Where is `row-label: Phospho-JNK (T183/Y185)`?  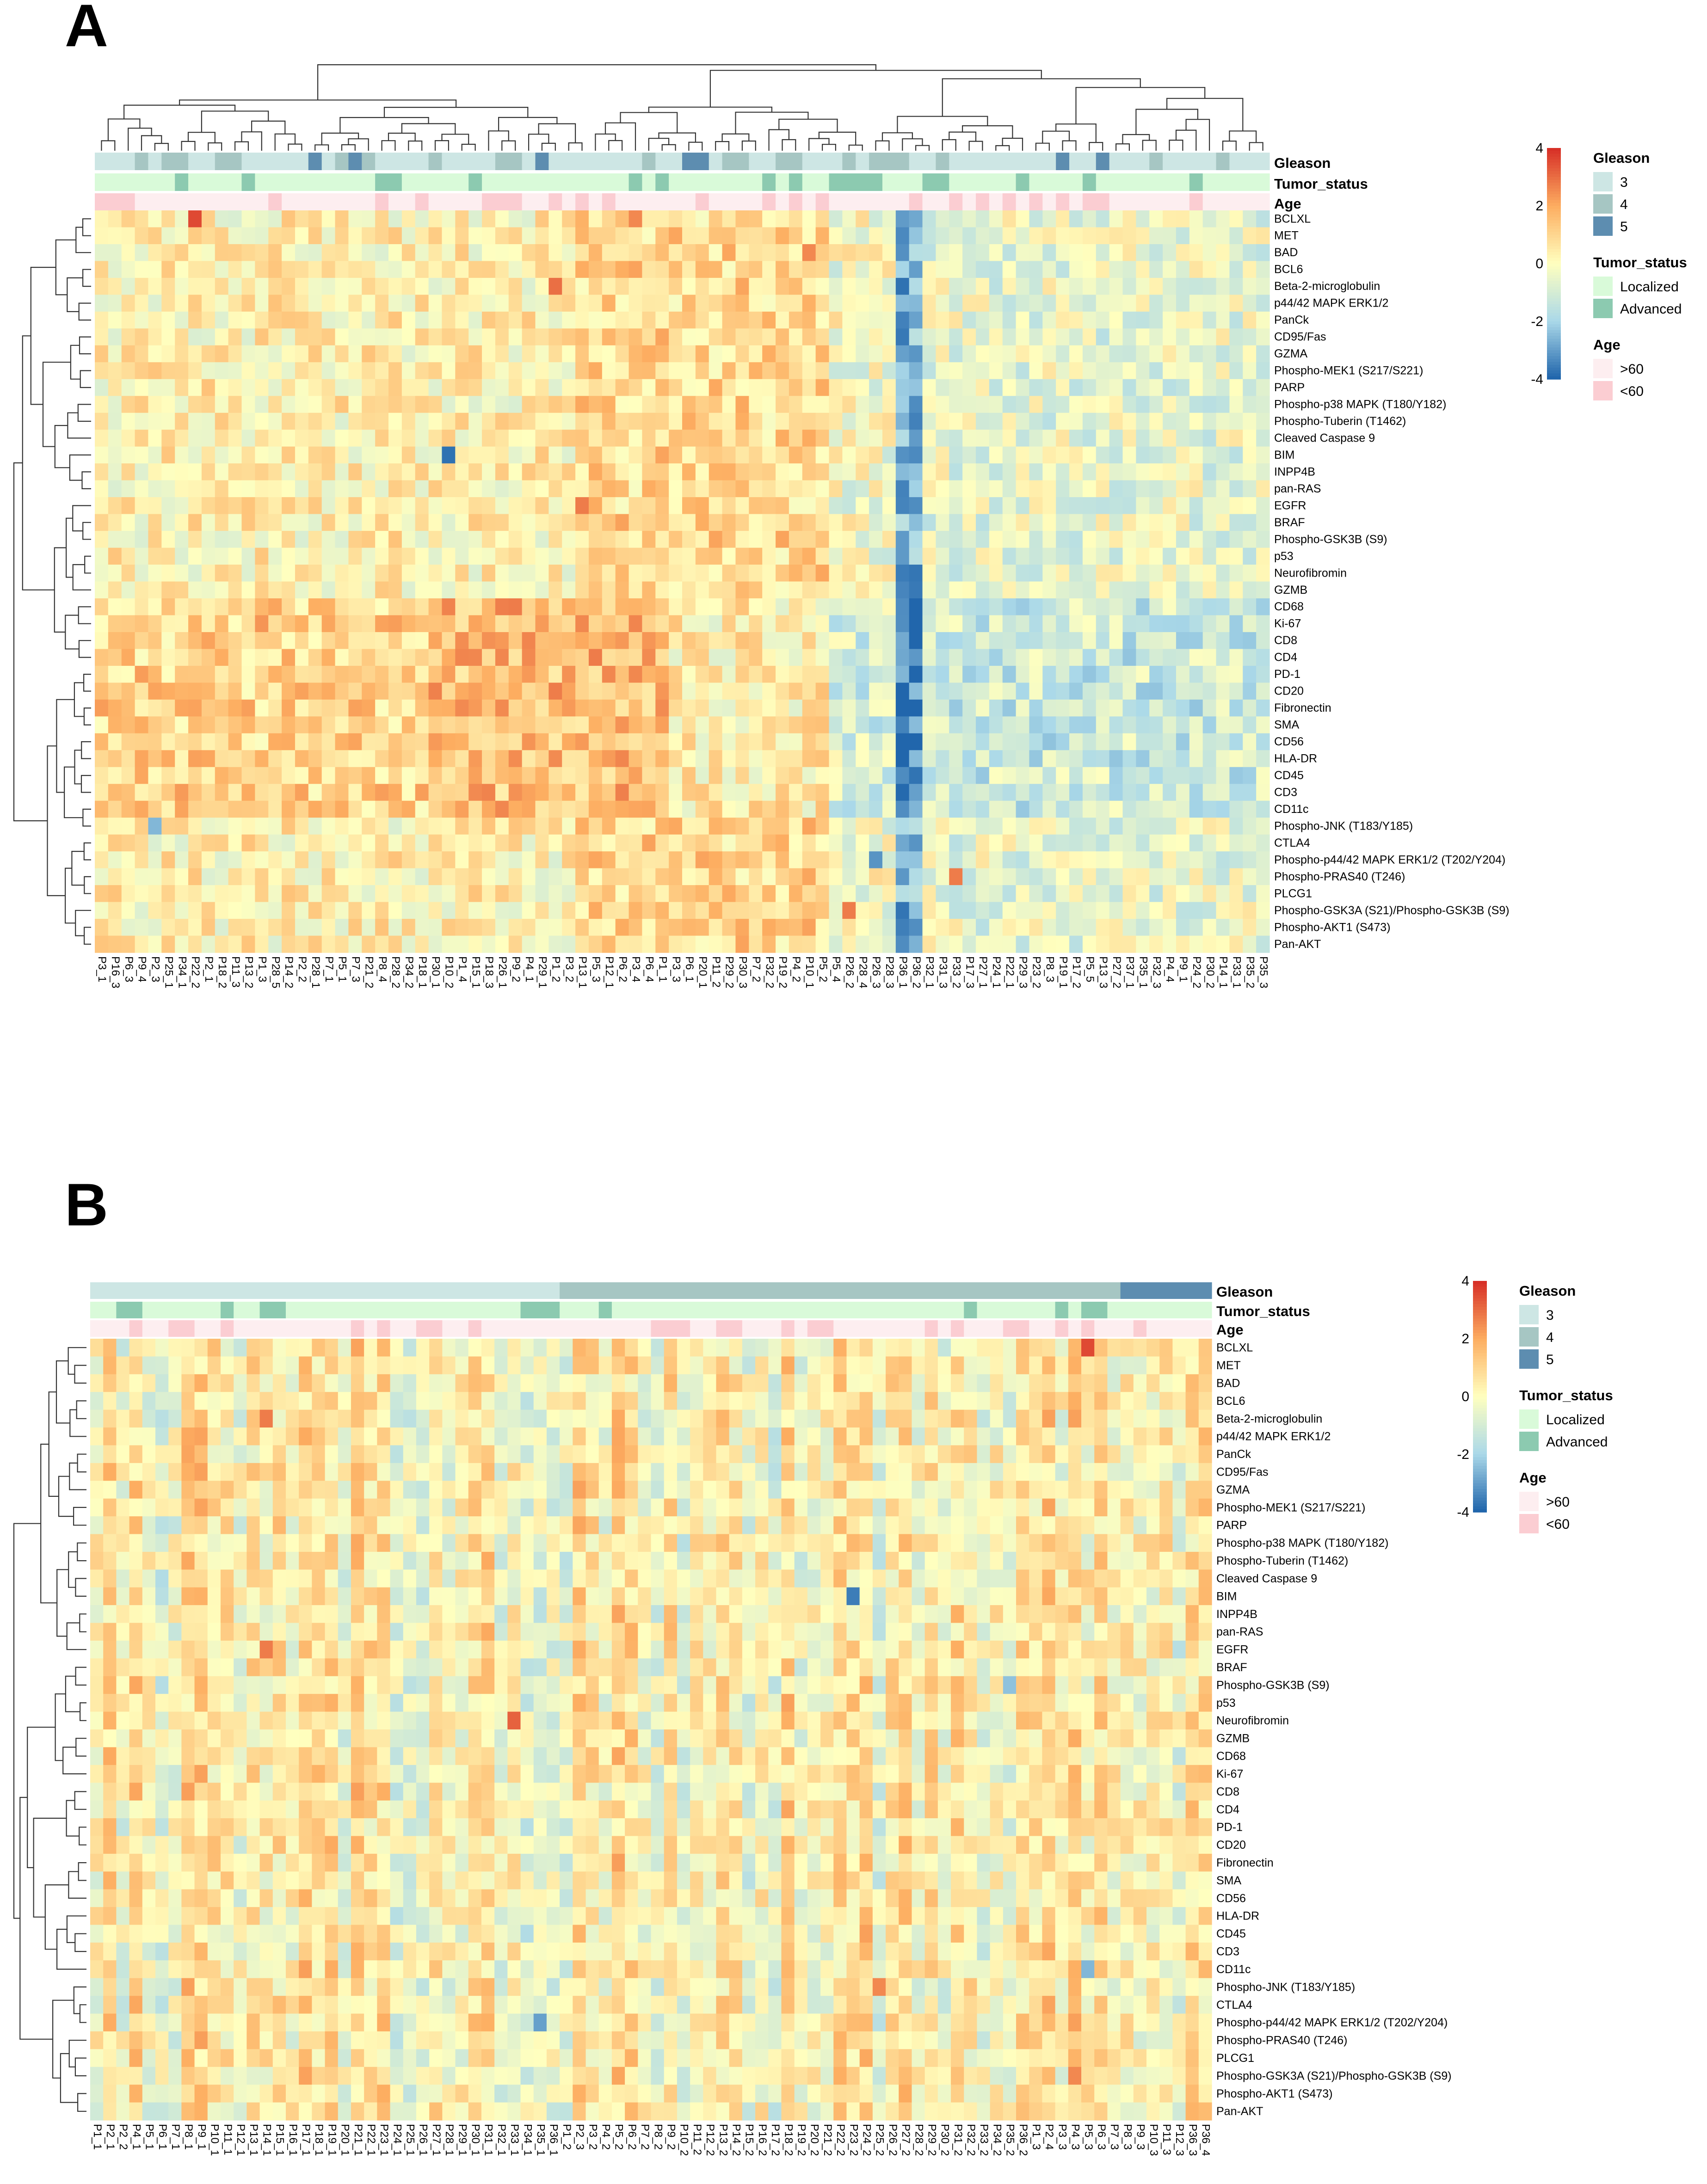 row-label: Phospho-JNK (T183/Y185) is located at coordinates (1343, 825).